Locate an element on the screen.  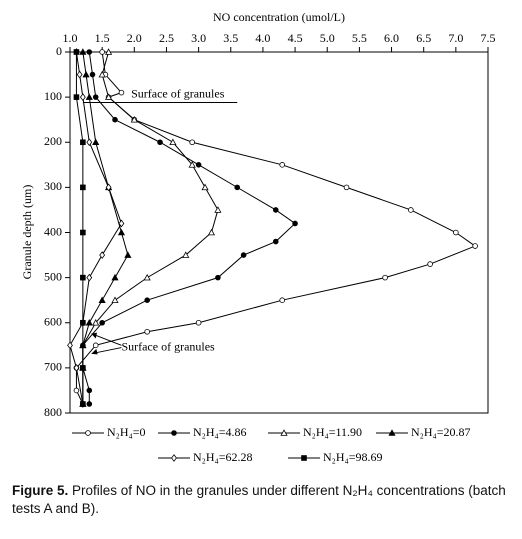
y-tick-label: 0 is located at coordinates (59, 51).